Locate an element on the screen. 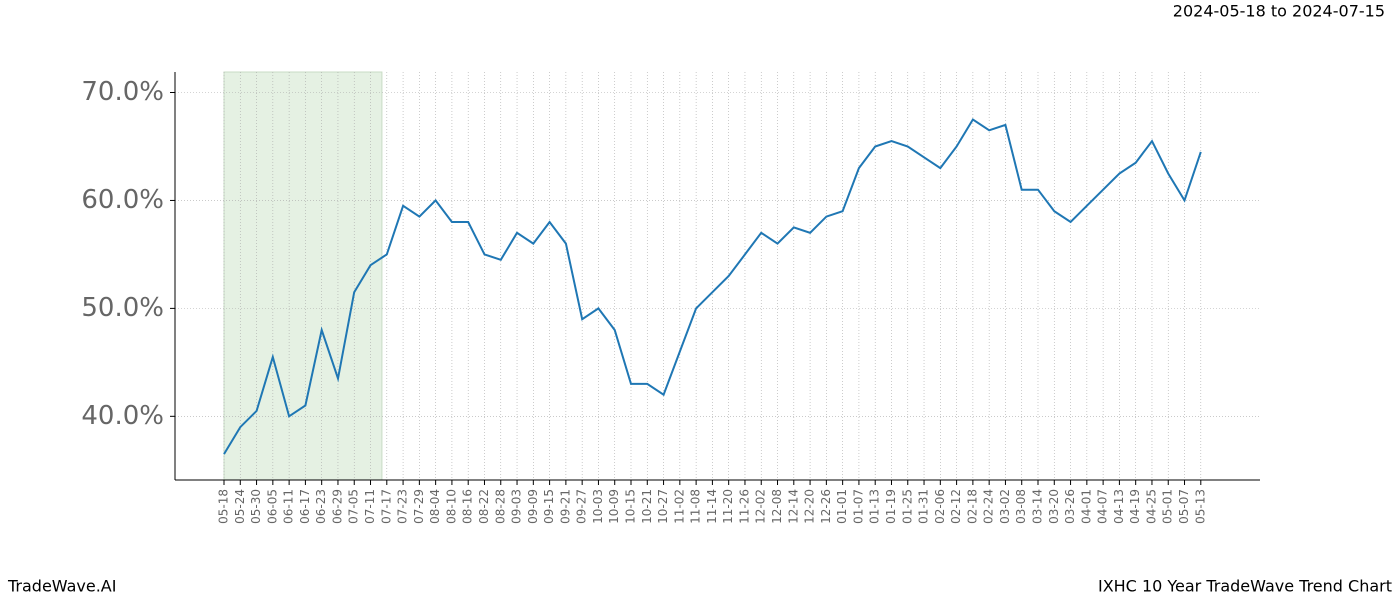  x-tick-label: 07-17 is located at coordinates (386, 506).